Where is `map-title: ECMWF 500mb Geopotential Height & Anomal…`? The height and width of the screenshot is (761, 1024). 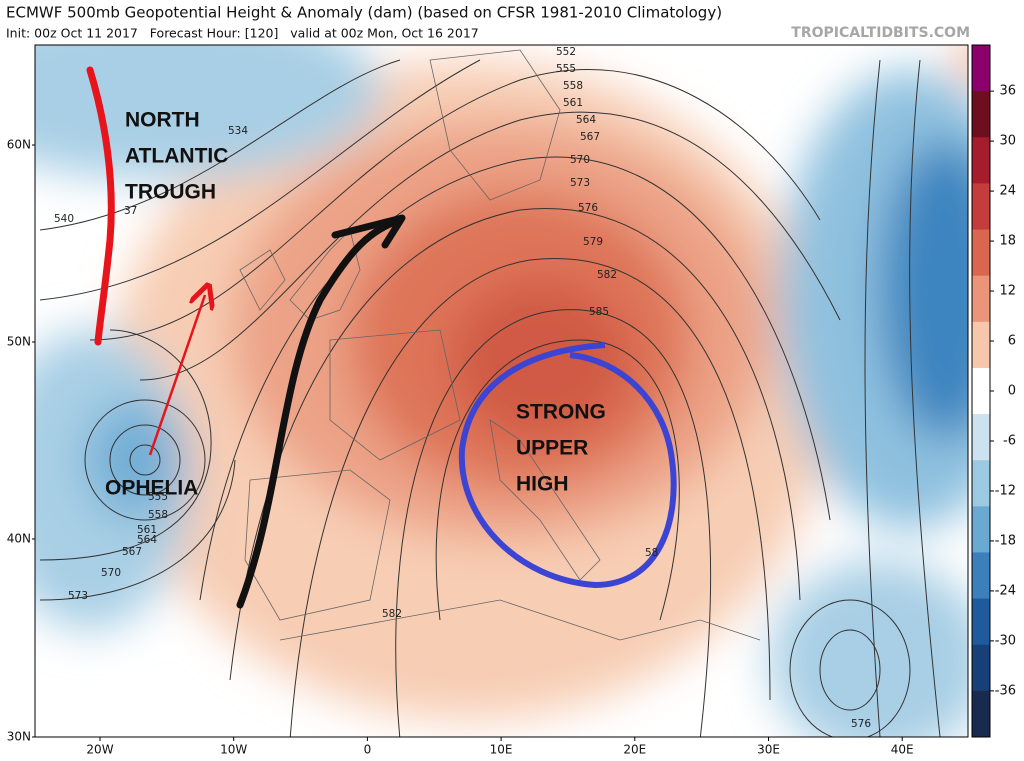
map-title: ECMWF 500mb Geopotential Height & Anomal… is located at coordinates (364, 13).